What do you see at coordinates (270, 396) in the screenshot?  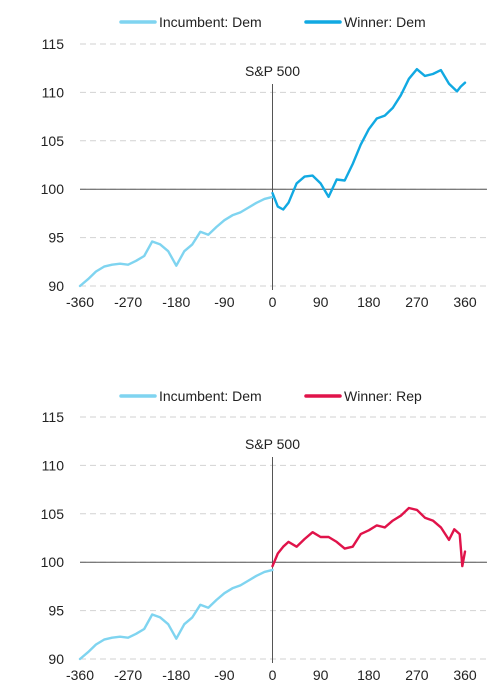 I see `legend: Incumbent: Dem Winner: Rep` at bounding box center [270, 396].